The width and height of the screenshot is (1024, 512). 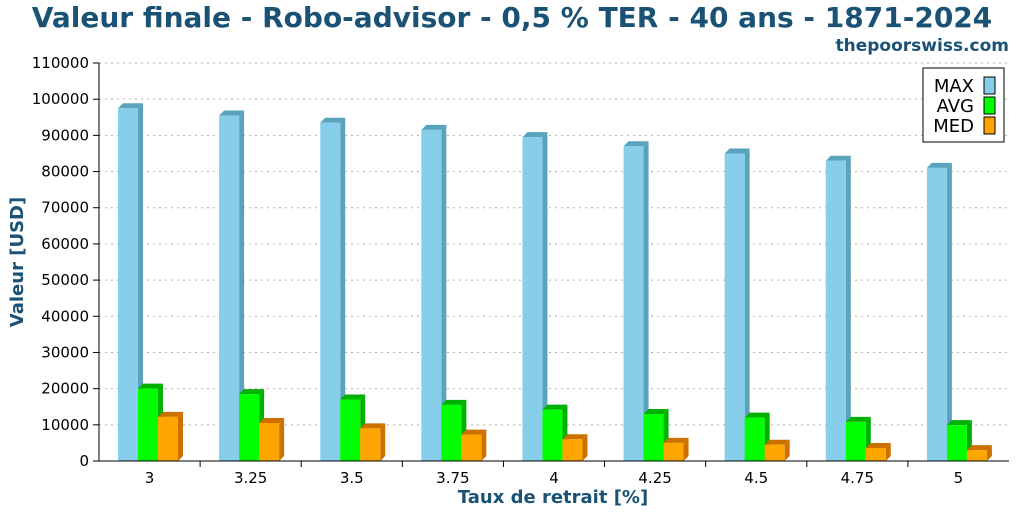 I want to click on x-tick-labels: 3 3.25 3.5 3.75 4 4.25 4.5 4.75 5, so click(x=554, y=478).